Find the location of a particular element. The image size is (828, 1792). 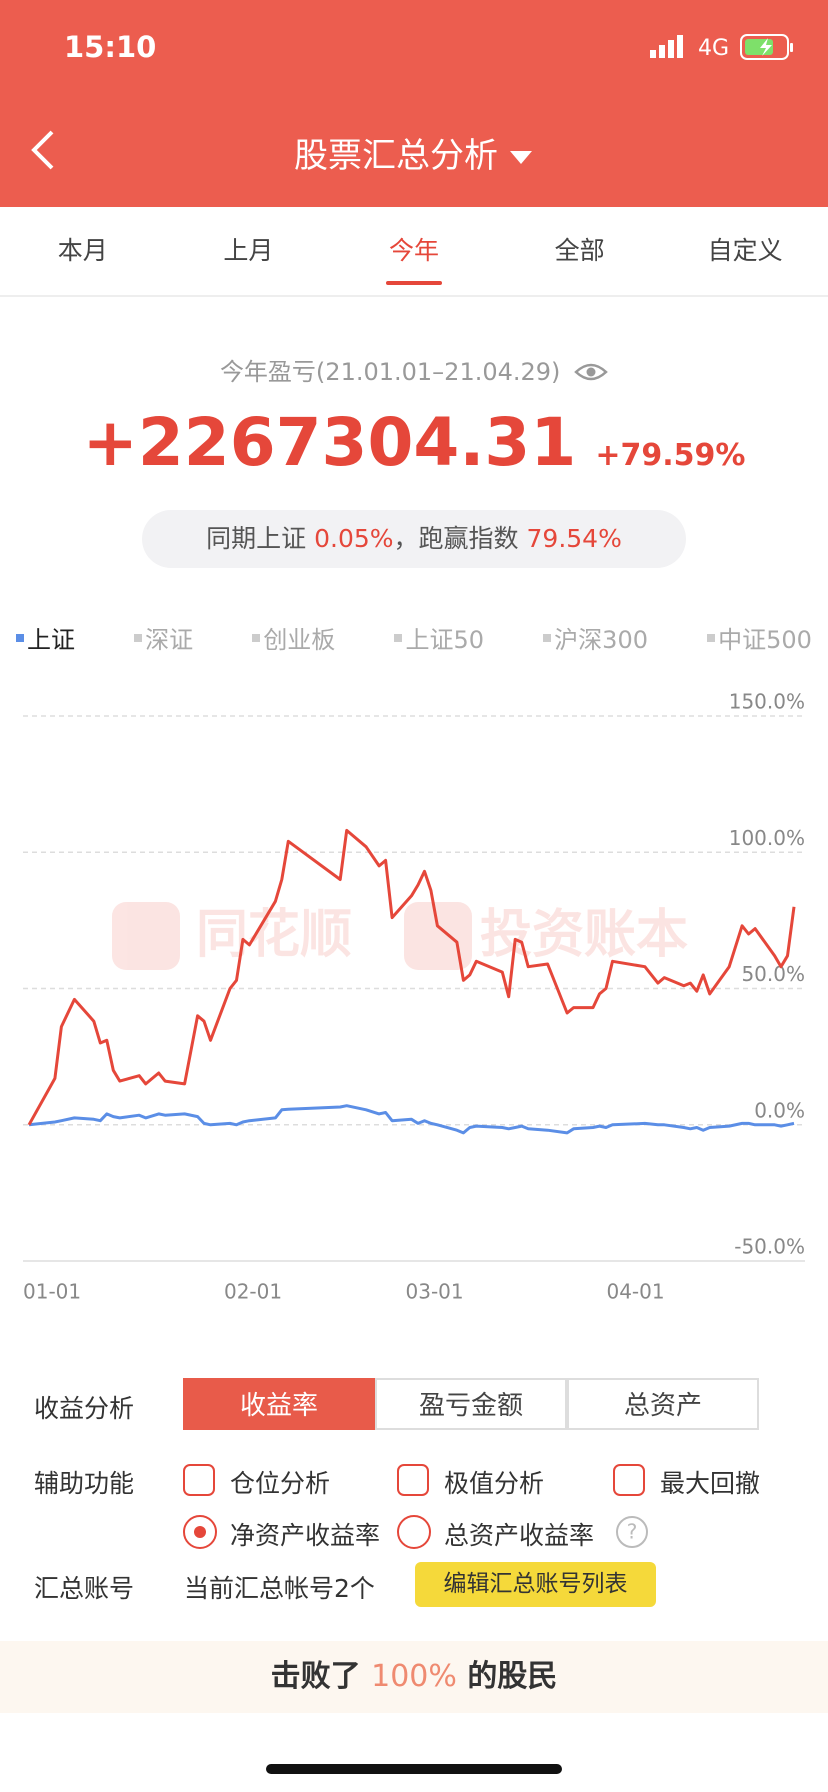

status-time: 15:10 is located at coordinates (110, 47).